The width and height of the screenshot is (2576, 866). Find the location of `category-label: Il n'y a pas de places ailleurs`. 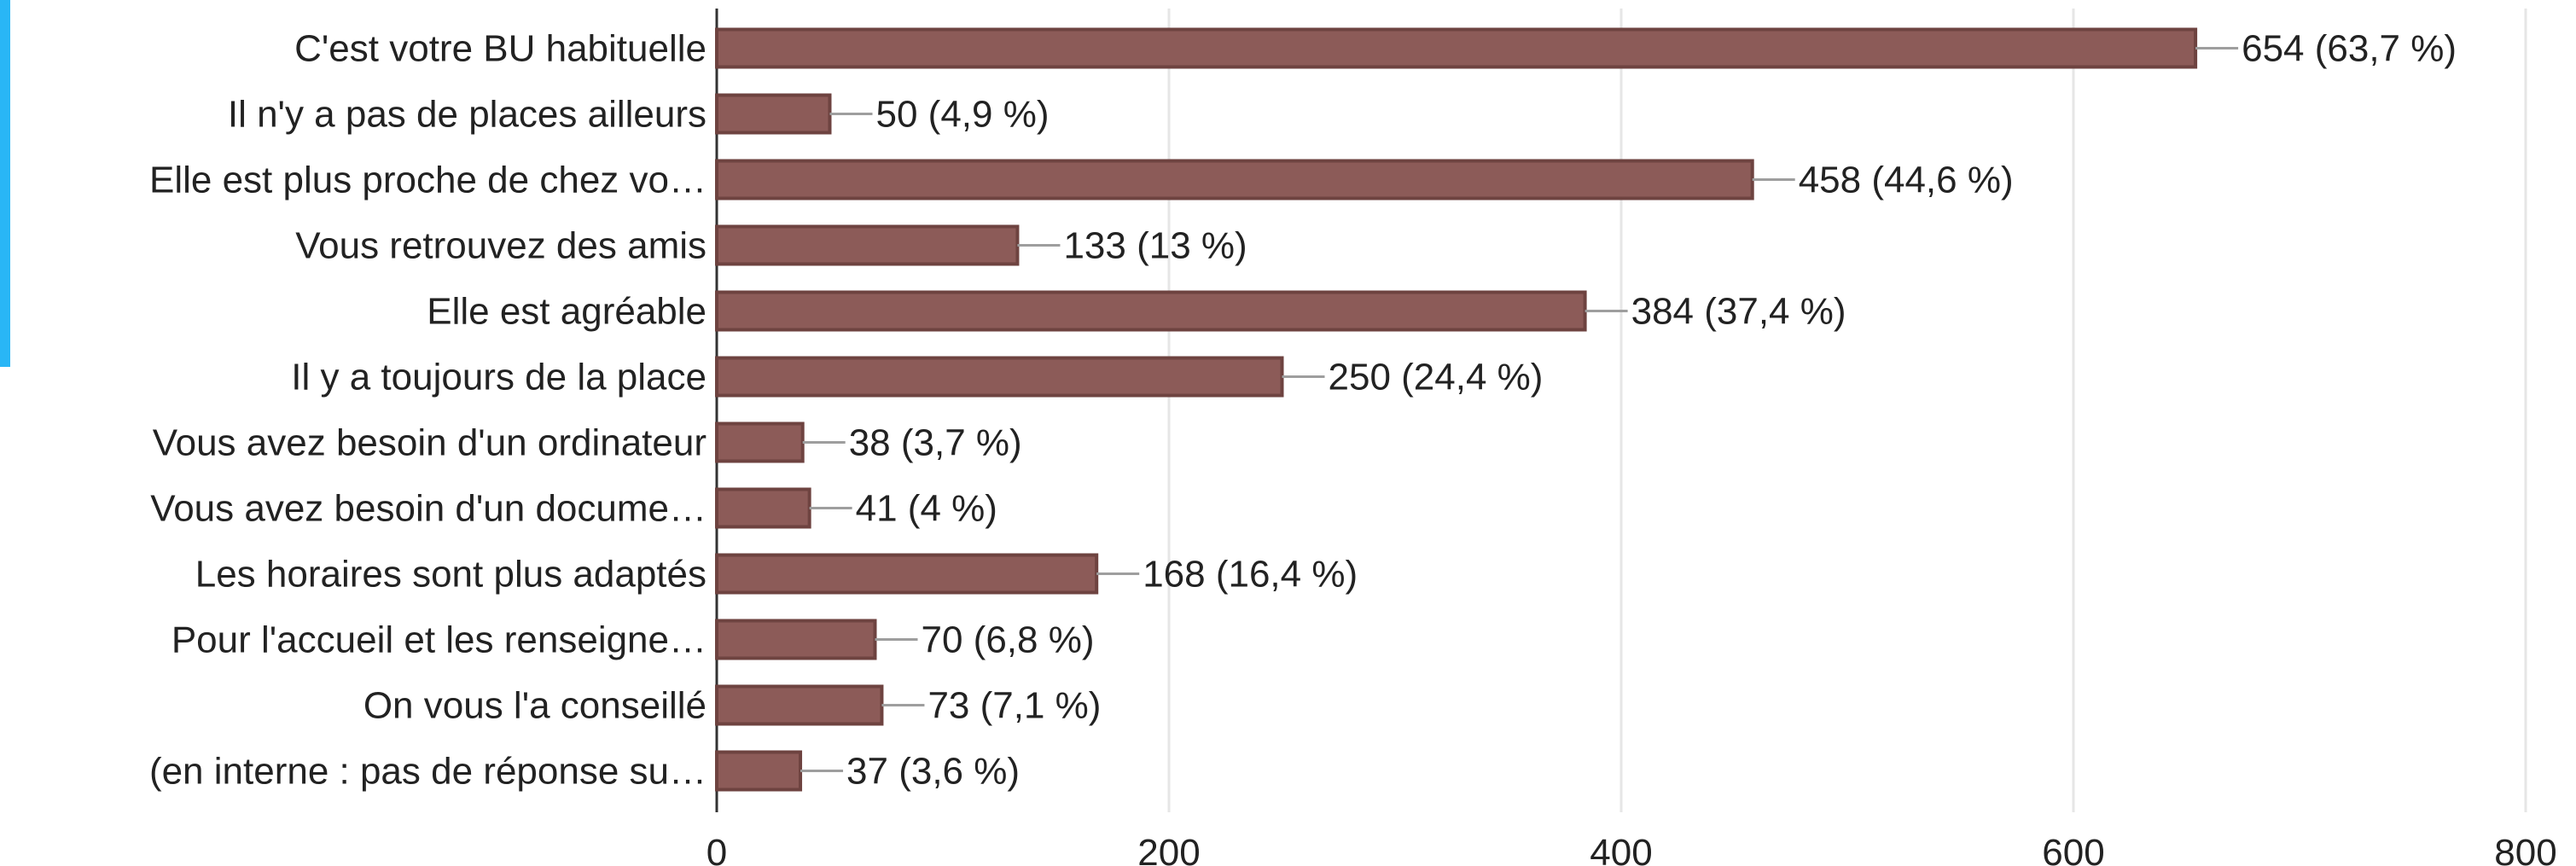

category-label: Il n'y a pas de places ailleurs is located at coordinates (468, 115).